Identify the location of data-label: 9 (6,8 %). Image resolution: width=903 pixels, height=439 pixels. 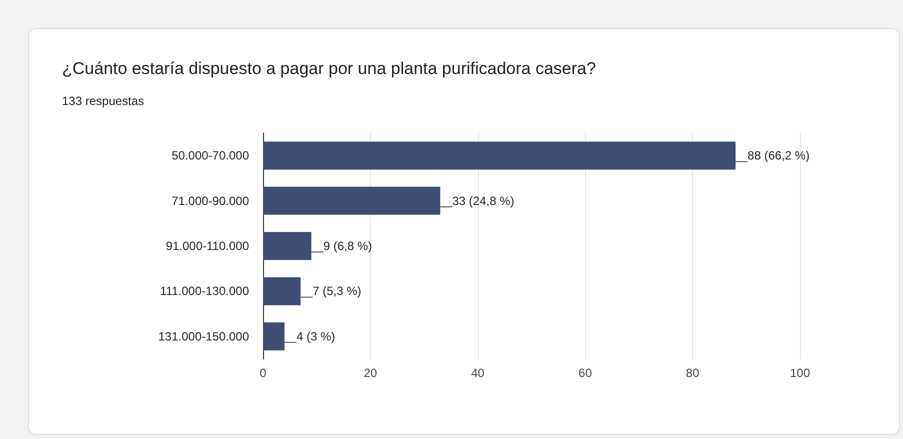
(347, 246).